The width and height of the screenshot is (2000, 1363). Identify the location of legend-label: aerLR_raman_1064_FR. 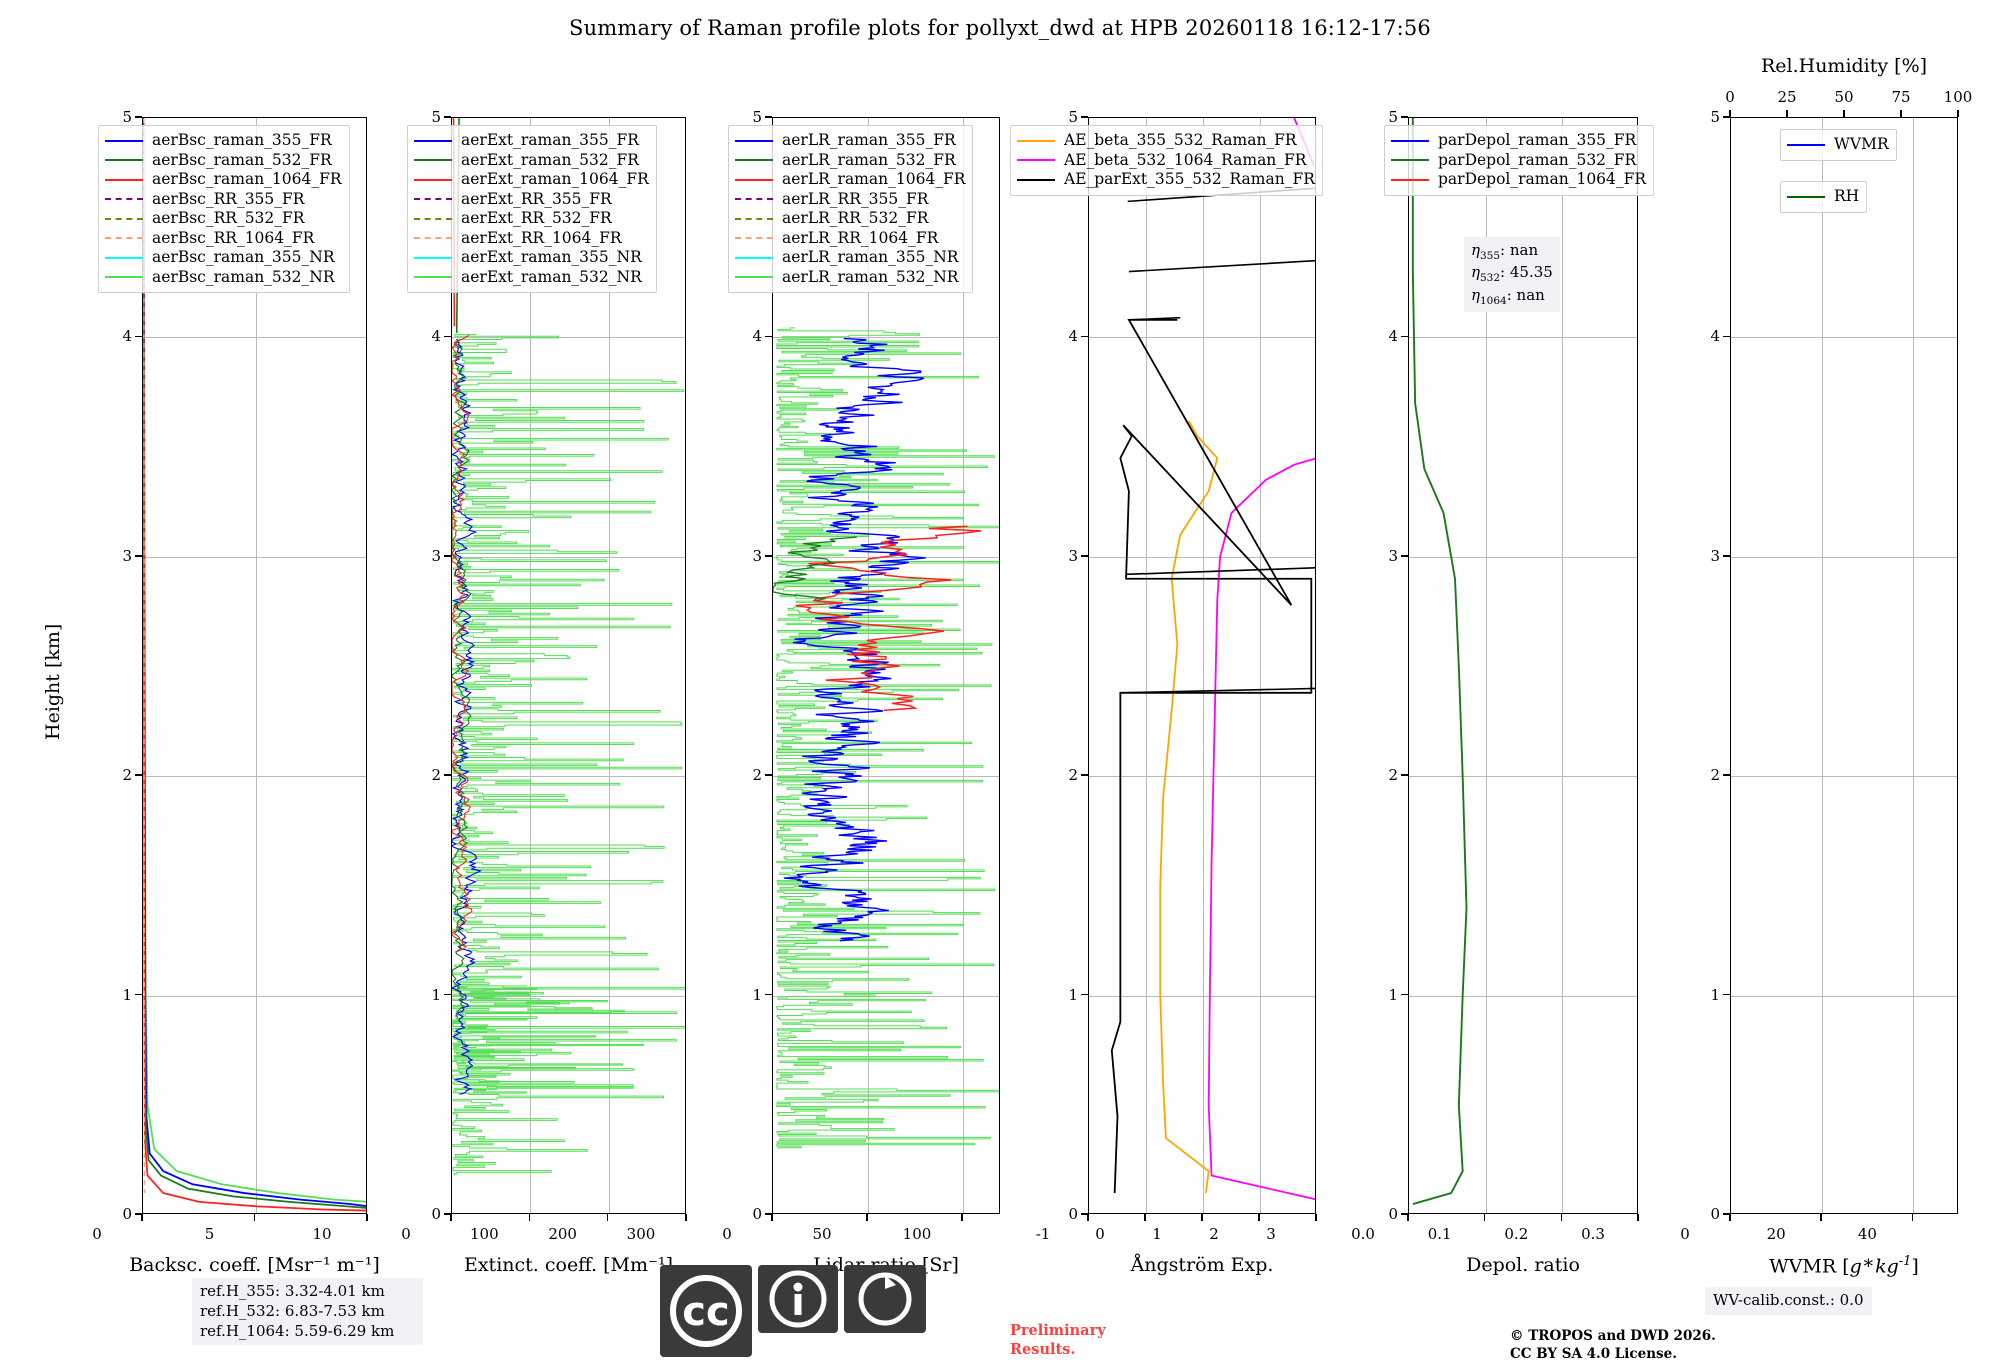
(873, 180).